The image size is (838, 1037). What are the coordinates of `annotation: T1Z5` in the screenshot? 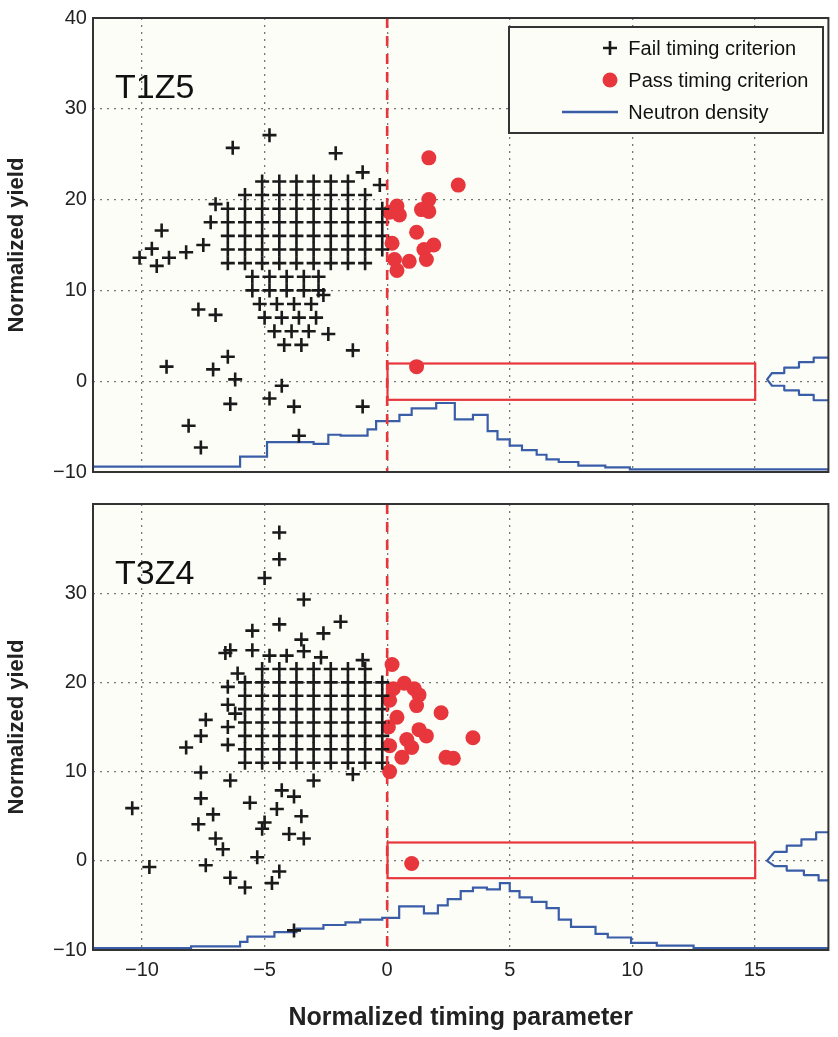 It's located at (155, 86).